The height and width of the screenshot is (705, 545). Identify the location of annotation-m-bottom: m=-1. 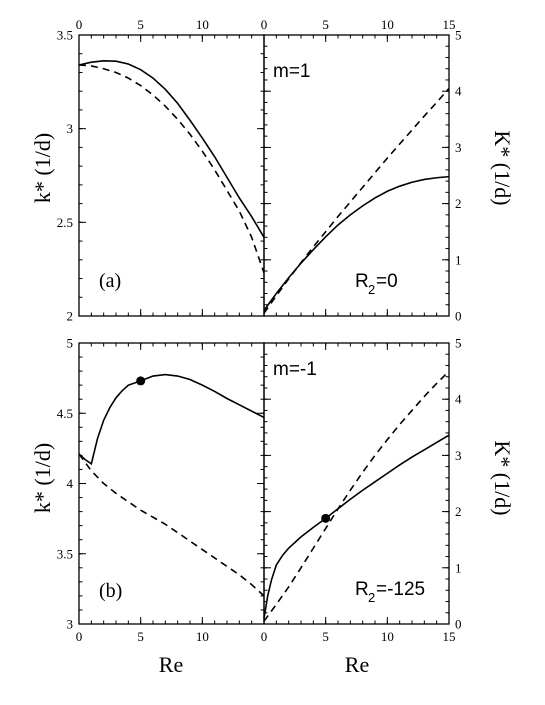
(295, 369).